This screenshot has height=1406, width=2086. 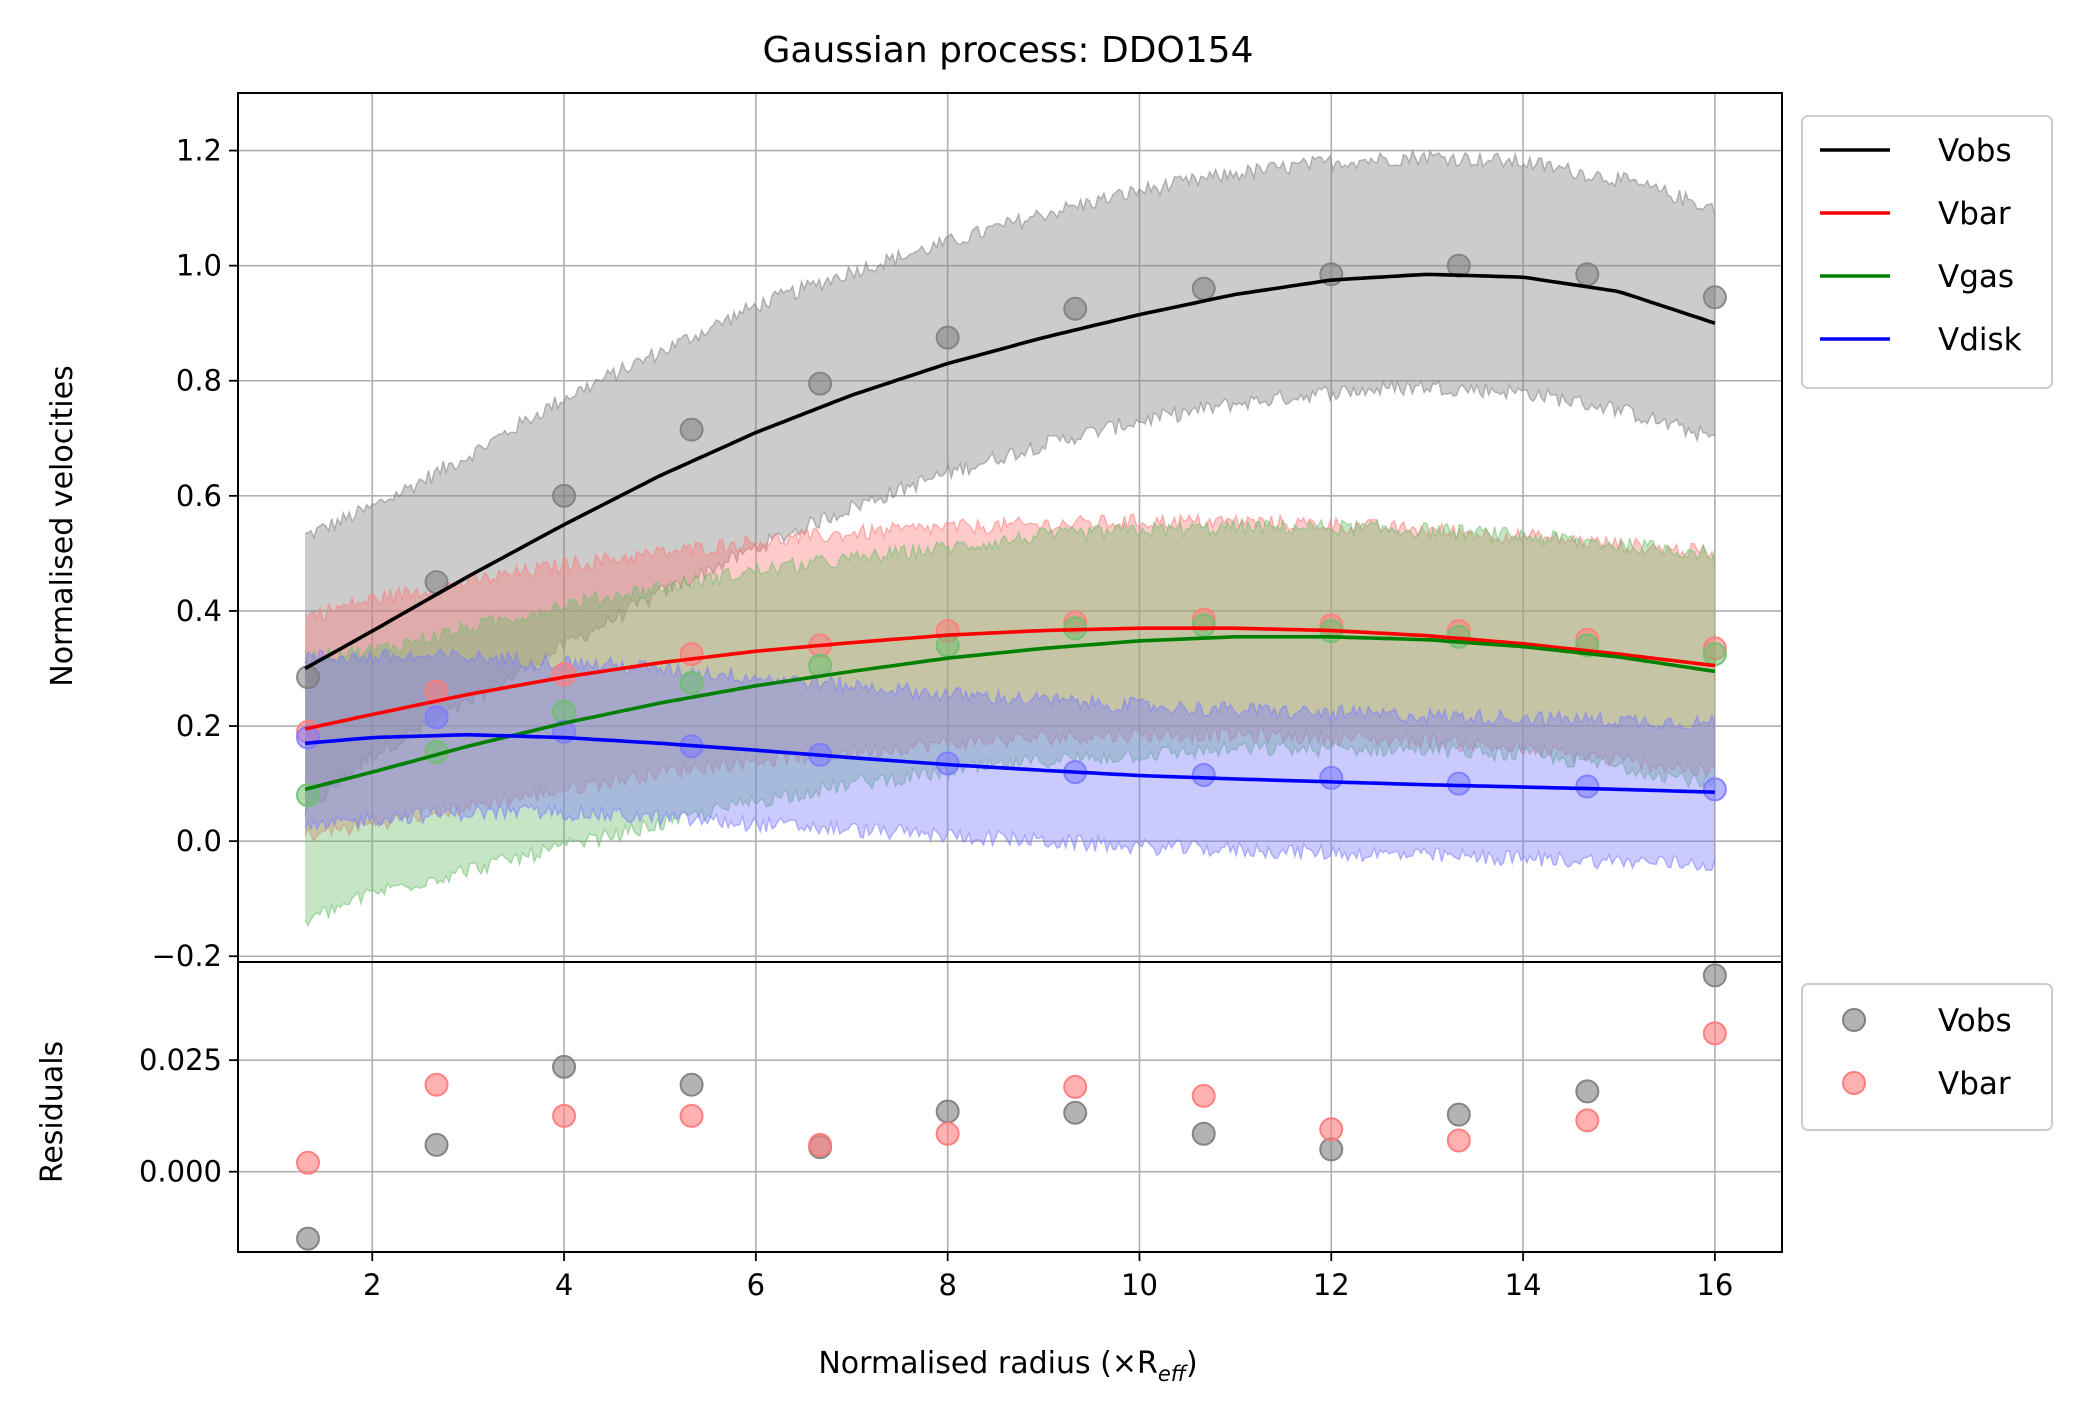 I want to click on top-legend-label: Vgas, so click(x=1976, y=277).